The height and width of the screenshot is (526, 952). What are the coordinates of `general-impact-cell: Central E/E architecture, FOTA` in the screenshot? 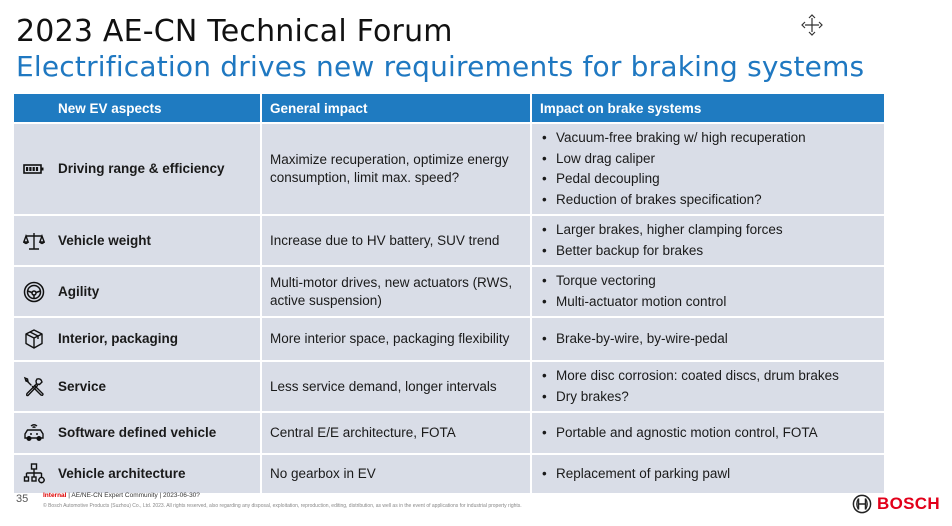 It's located at (397, 434).